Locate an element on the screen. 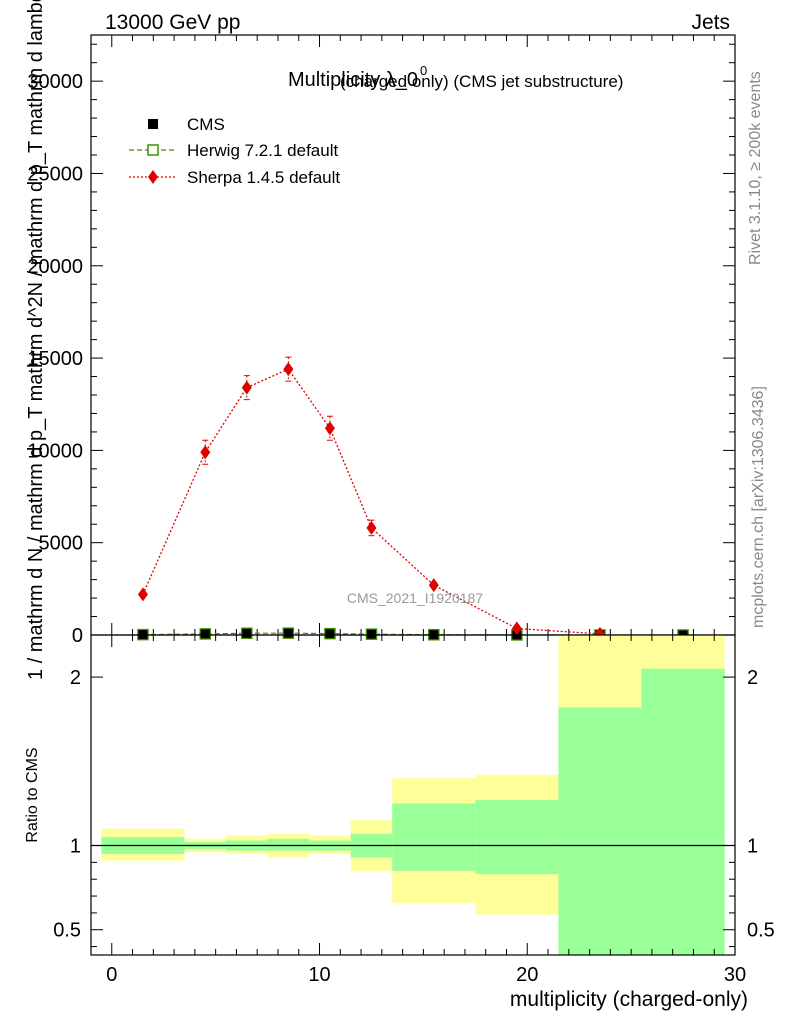 Image resolution: width=786 pixels, height=1024 pixels. y-tick-label: 15000 is located at coordinates (55, 359).